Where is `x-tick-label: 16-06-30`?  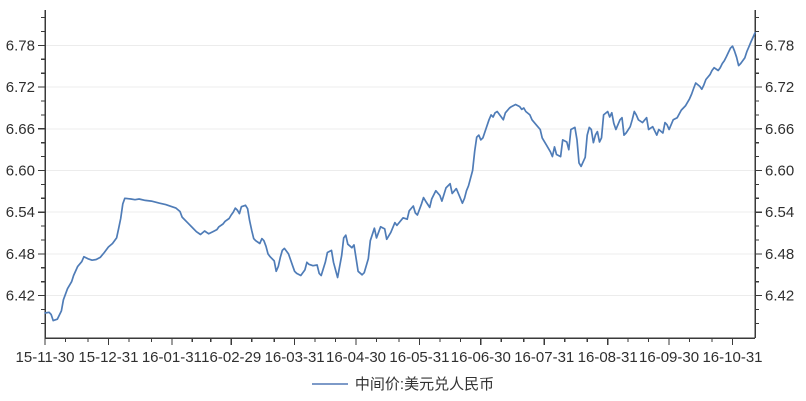
x-tick-label: 16-06-30 is located at coordinates (481, 357).